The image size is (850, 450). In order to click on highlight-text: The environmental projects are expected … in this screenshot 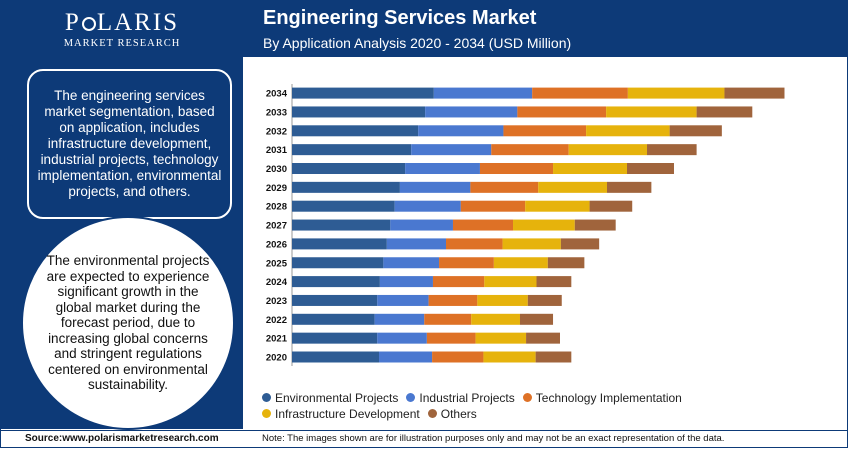, I will do `click(128, 323)`.